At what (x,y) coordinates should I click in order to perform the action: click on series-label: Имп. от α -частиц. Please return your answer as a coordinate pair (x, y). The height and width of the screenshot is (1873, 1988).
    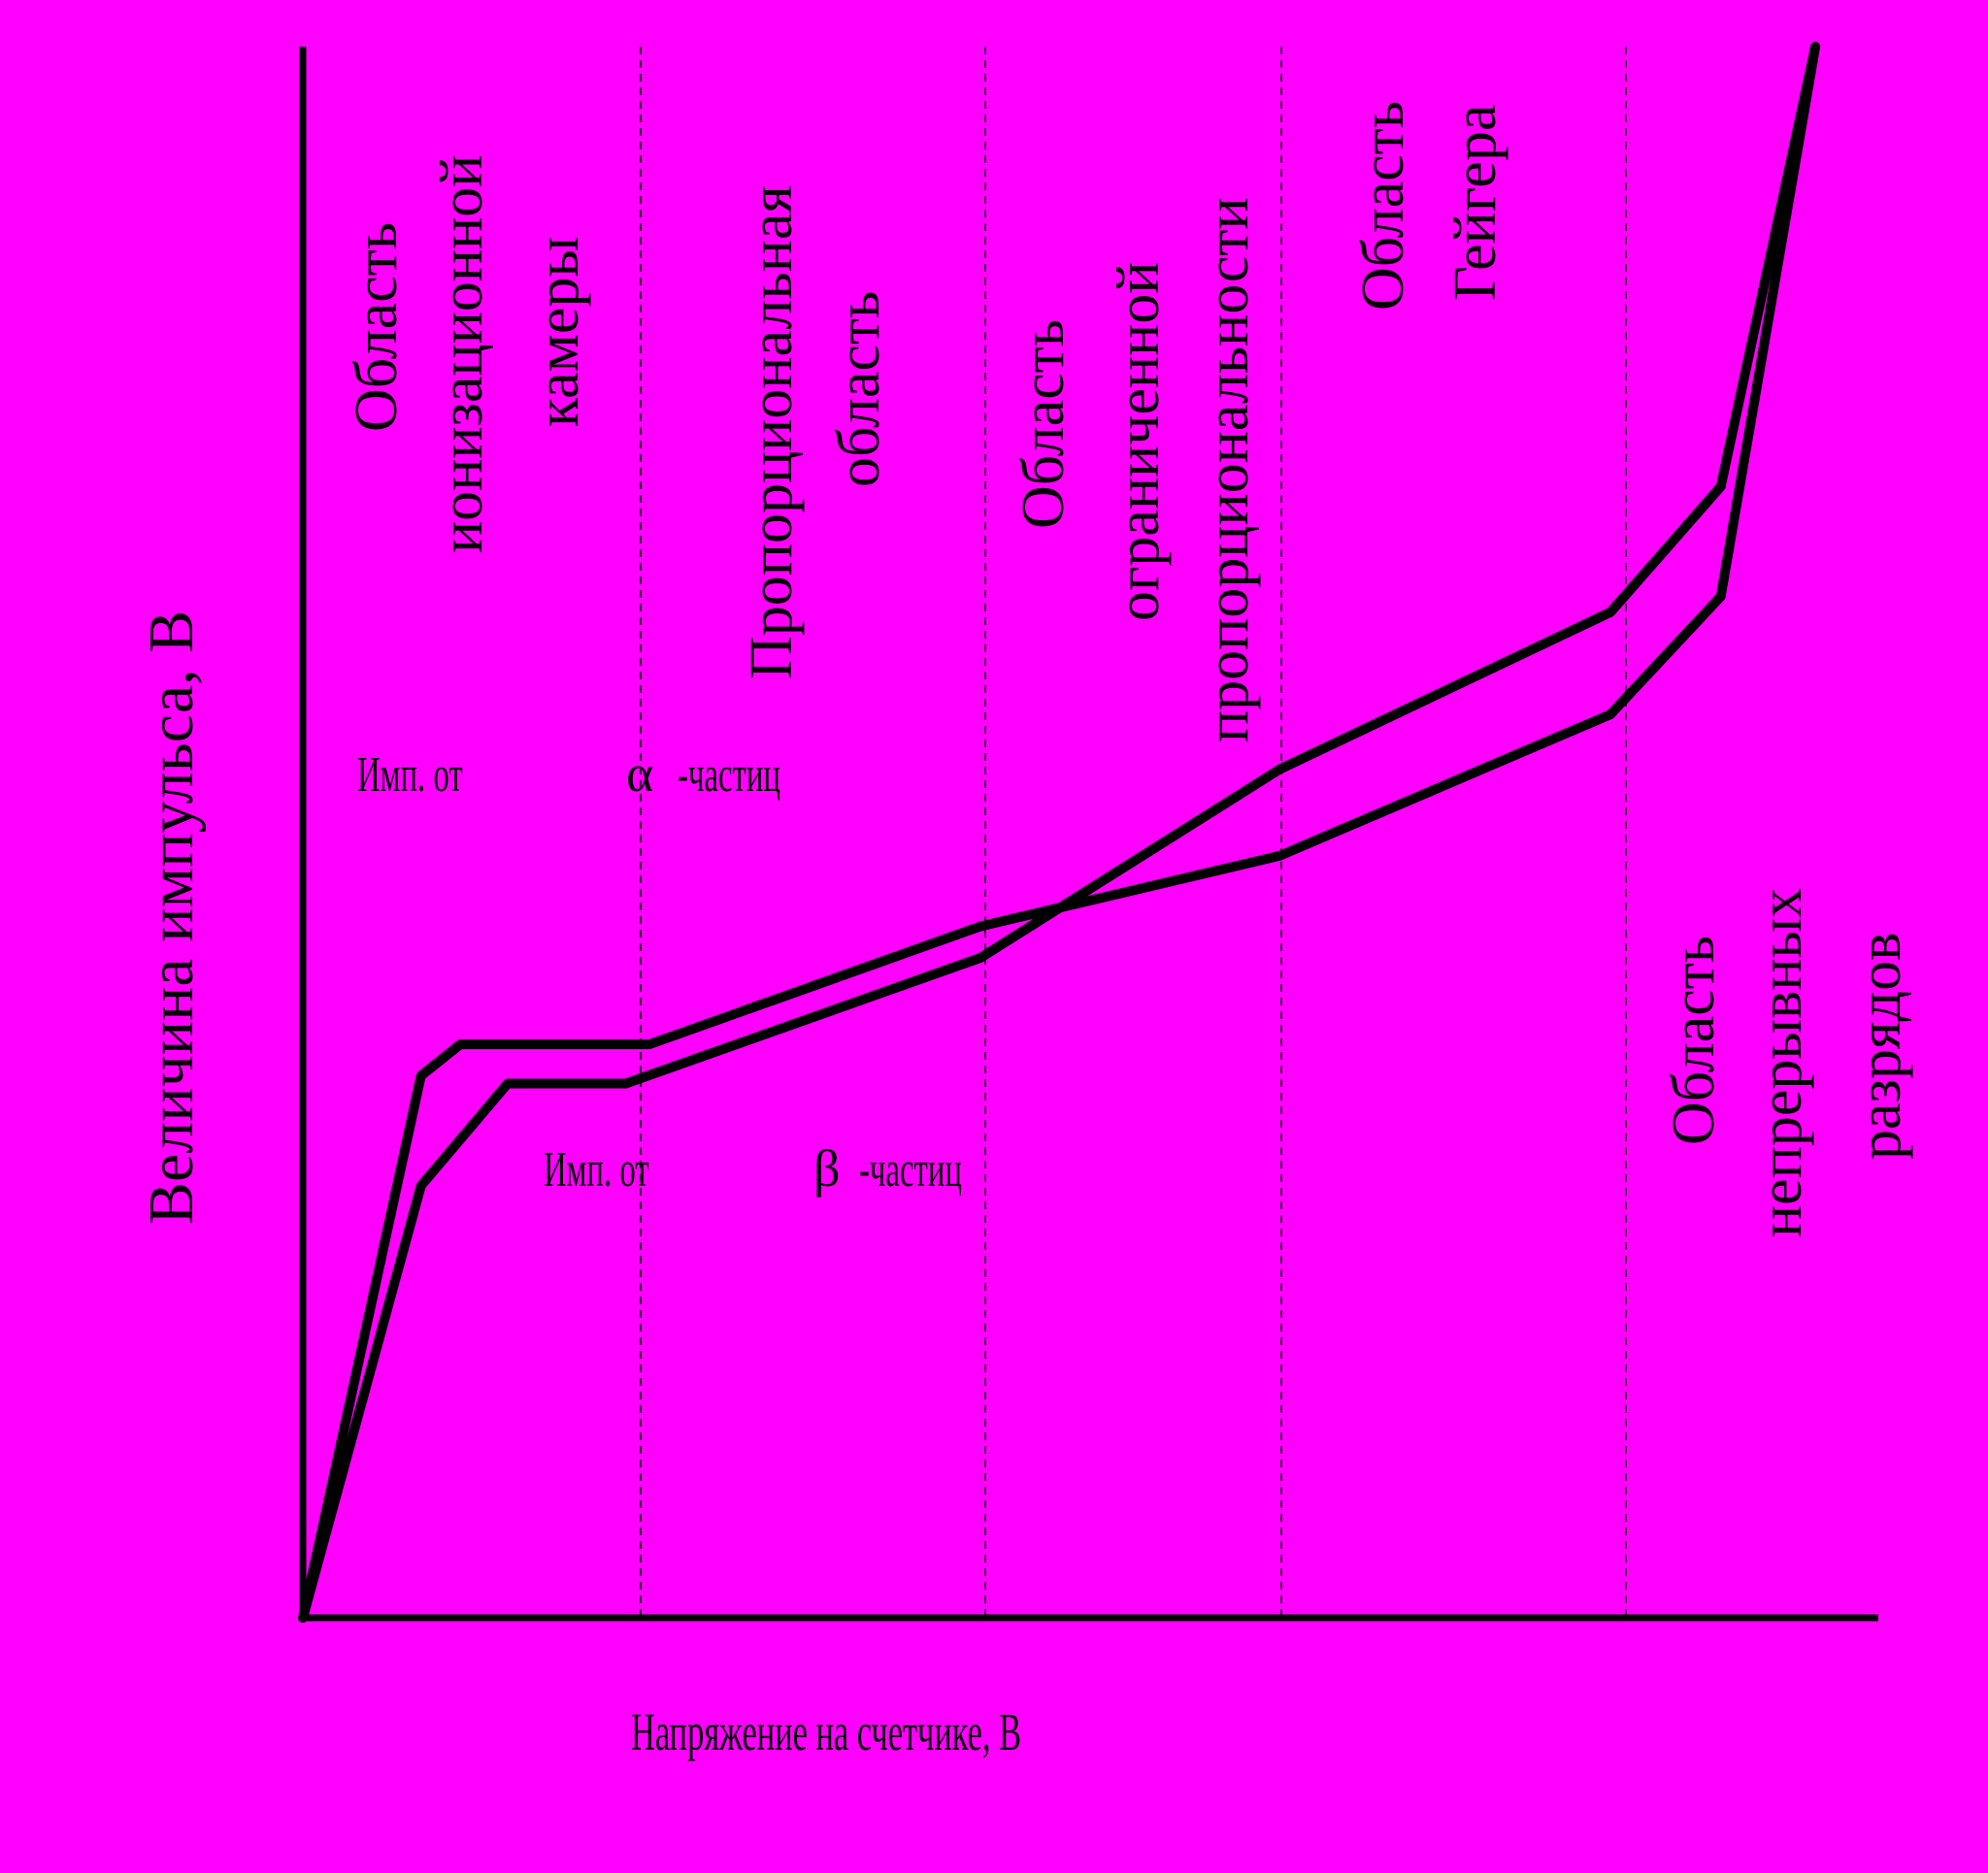
    Looking at the image, I should click on (568, 773).